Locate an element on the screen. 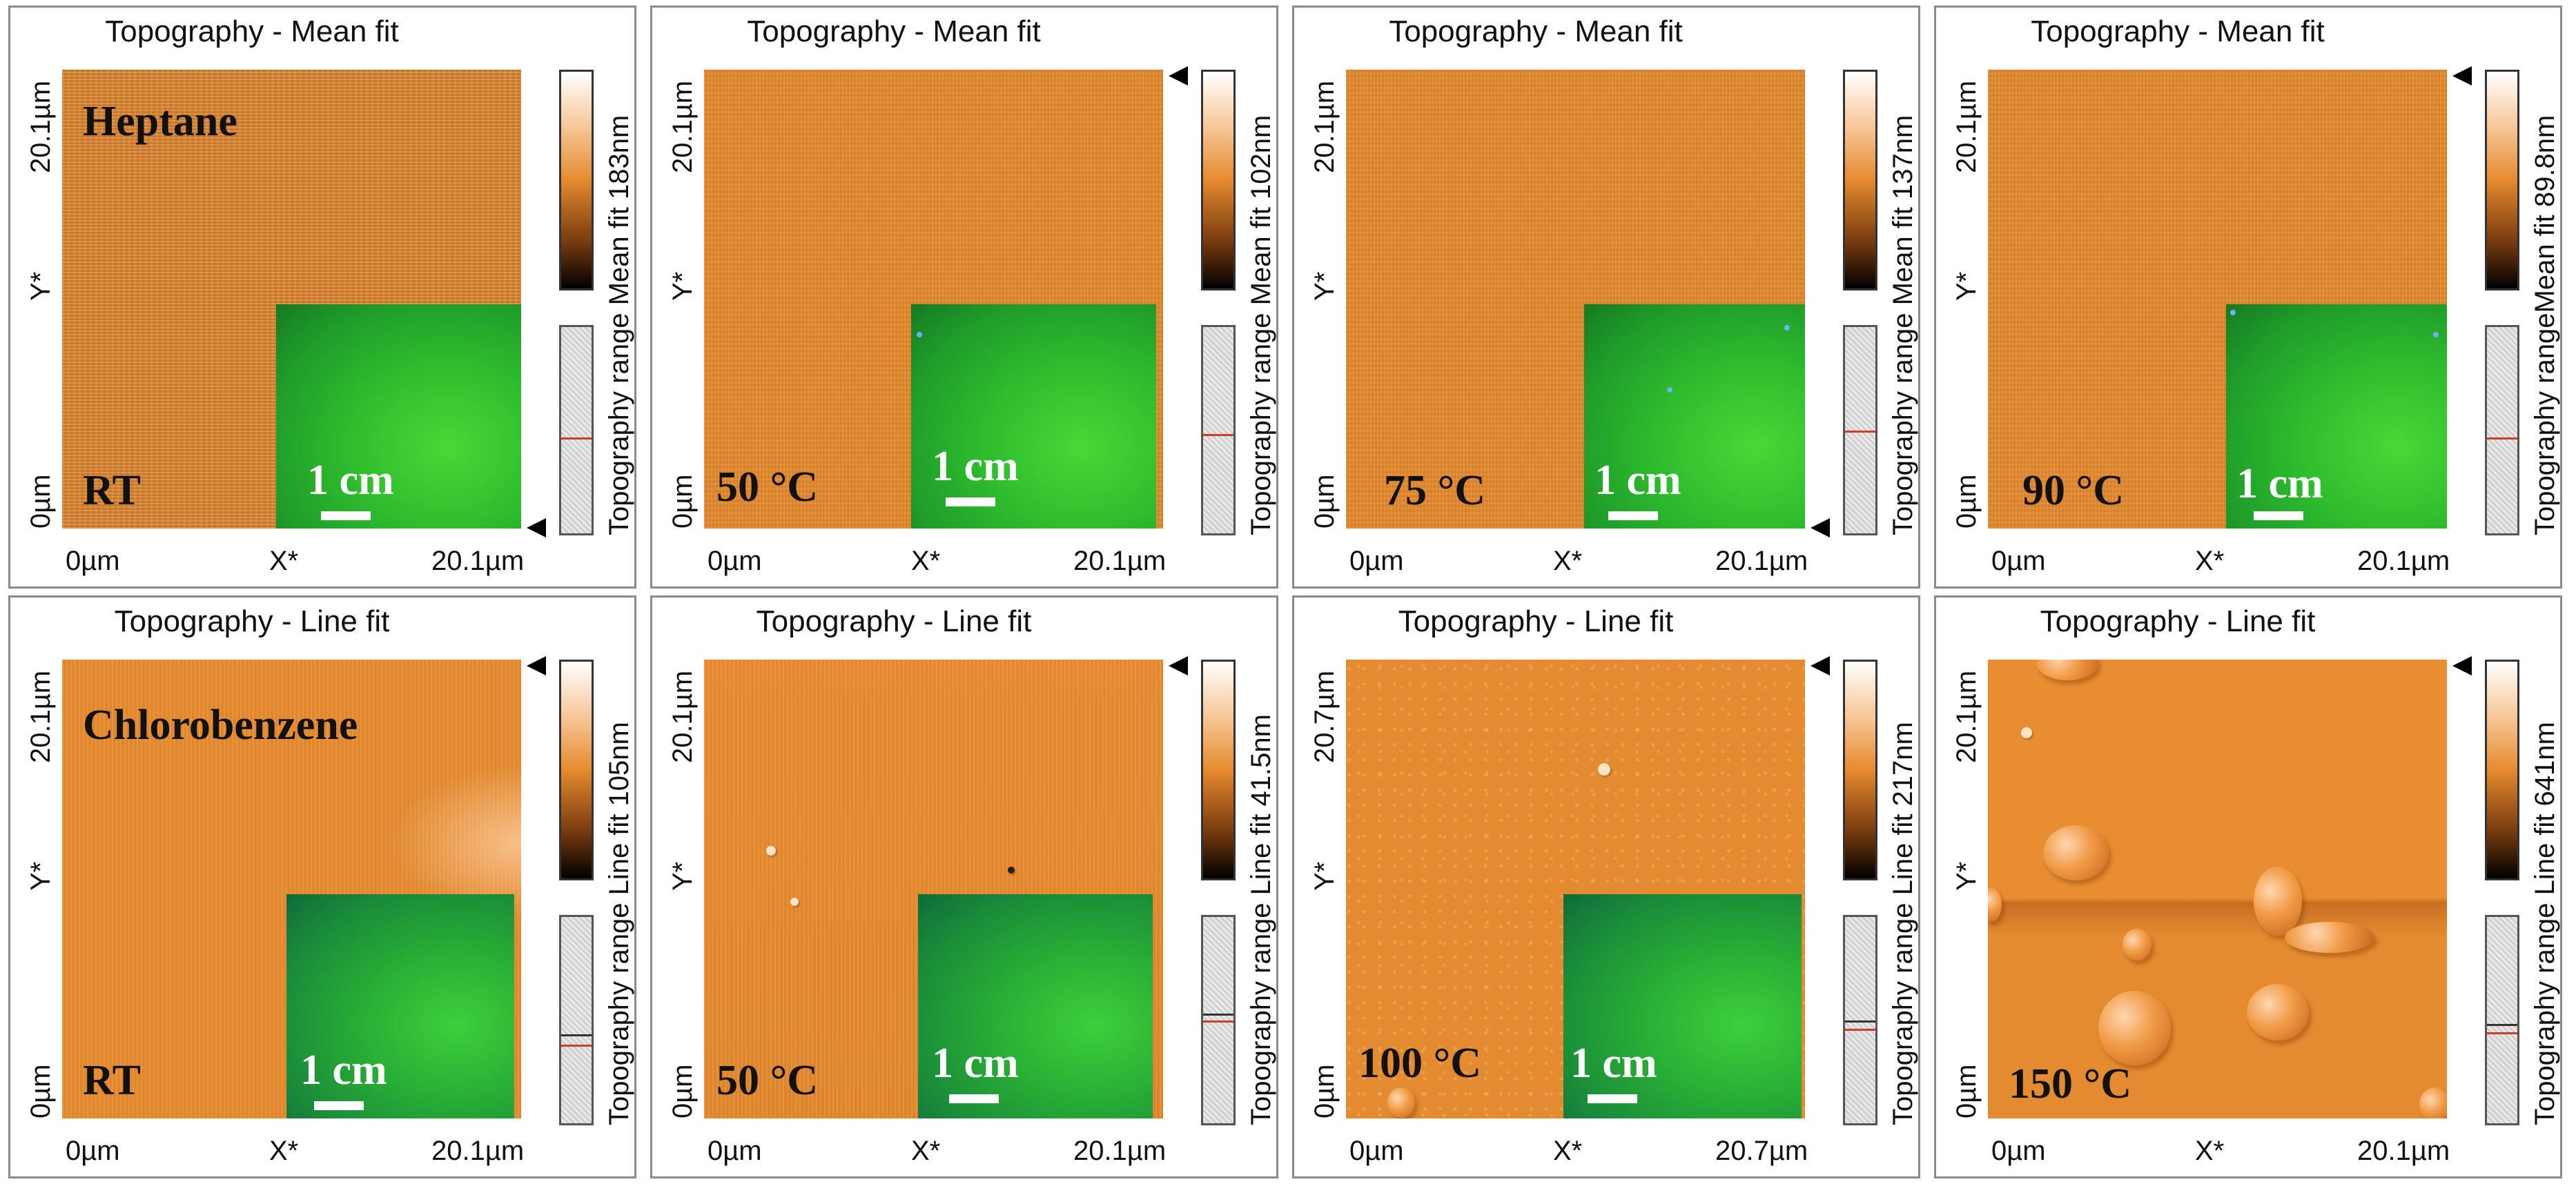 This screenshot has height=1184, width=2576. solvent-label: Heptane is located at coordinates (160, 121).